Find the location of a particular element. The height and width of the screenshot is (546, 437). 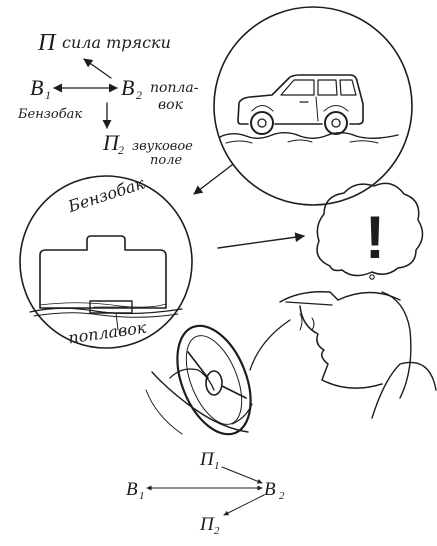

bottom-b1-letter: B is located at coordinates (132, 489).